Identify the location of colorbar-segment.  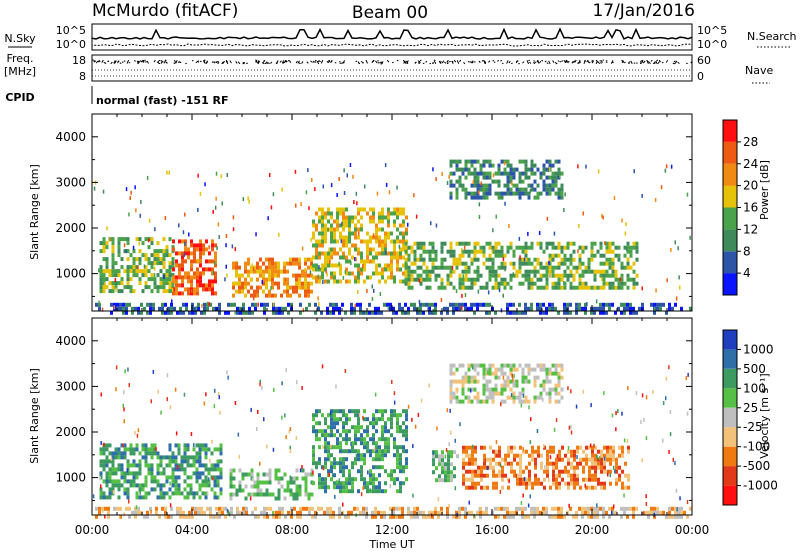
(730, 262).